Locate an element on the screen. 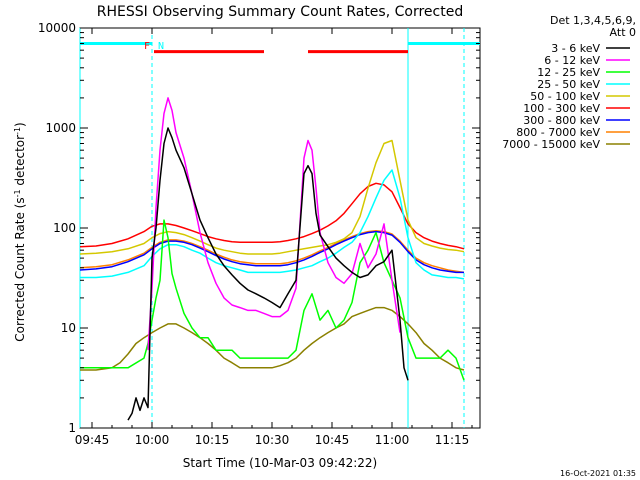 The width and height of the screenshot is (640, 480). x-tick-label-2: 10:15 is located at coordinates (212, 440).